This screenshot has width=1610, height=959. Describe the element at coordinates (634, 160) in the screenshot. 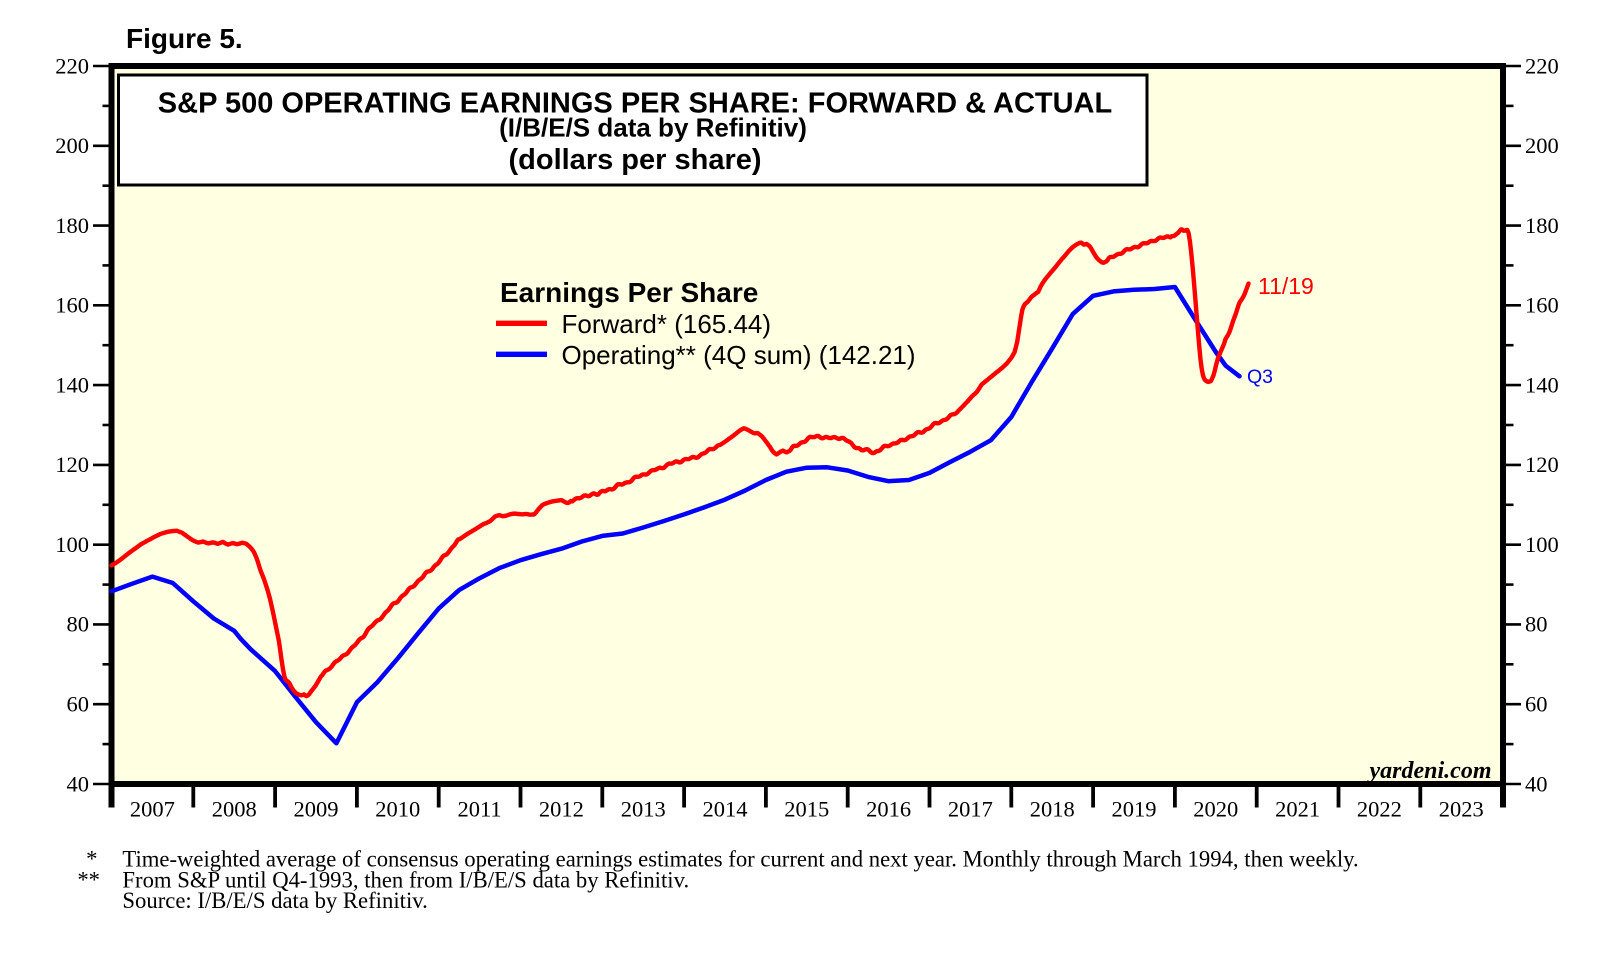

I see `svg-text: (dollars per share)` at that location.